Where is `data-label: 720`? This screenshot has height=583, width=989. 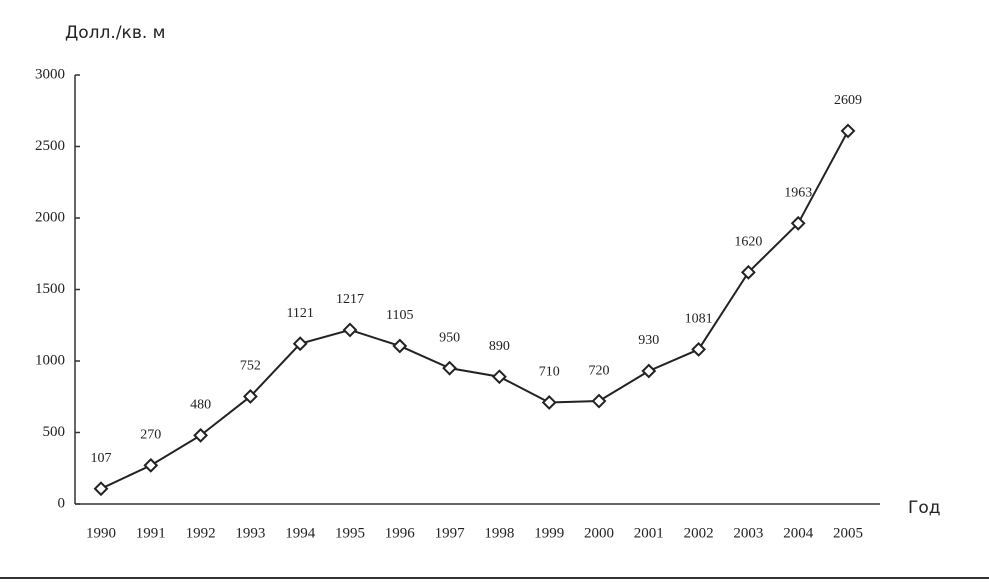 data-label: 720 is located at coordinates (599, 370).